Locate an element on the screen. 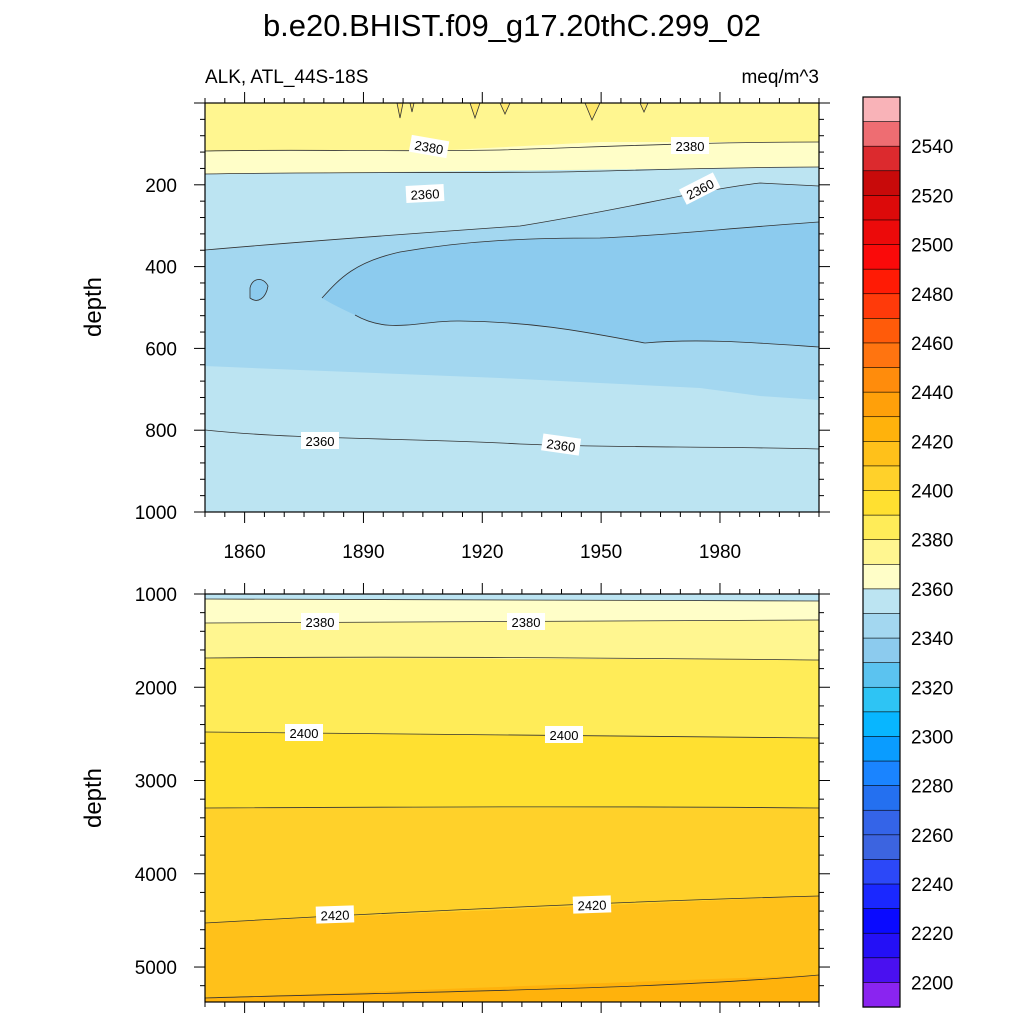  colorbar-frame is located at coordinates (881, 552).